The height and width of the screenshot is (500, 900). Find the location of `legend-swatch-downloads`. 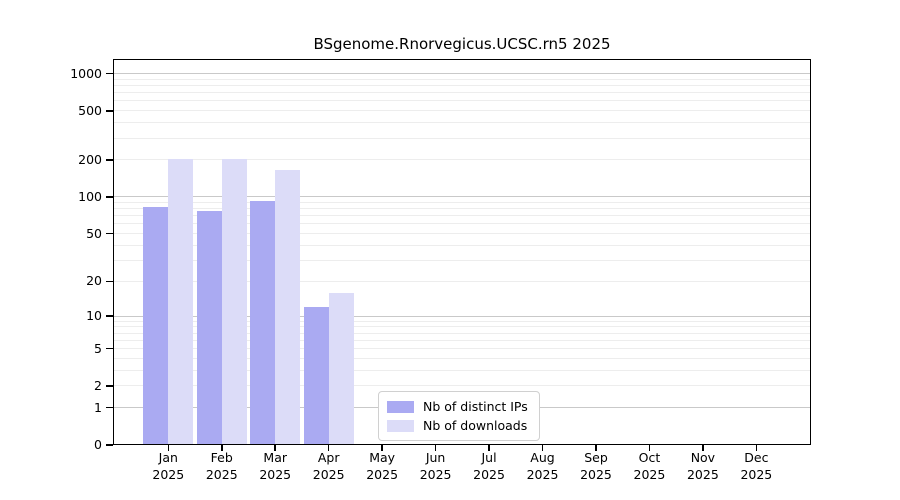

legend-swatch-downloads is located at coordinates (400, 425).